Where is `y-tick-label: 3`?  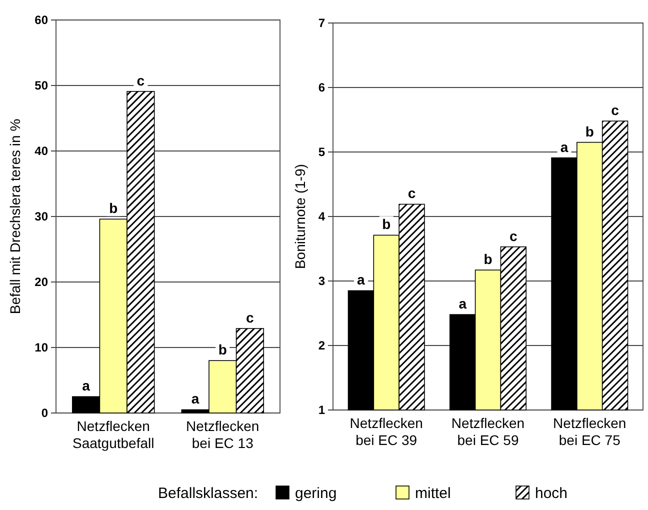
y-tick-label: 3 is located at coordinates (322, 281).